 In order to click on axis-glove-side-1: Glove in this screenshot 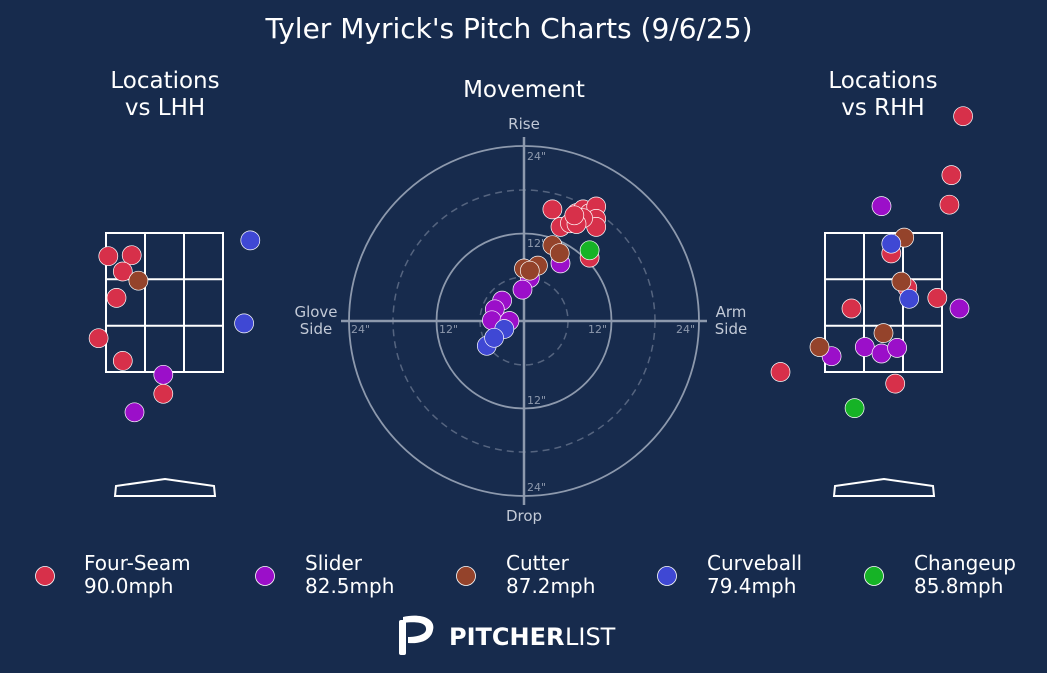, I will do `click(315, 312)`.